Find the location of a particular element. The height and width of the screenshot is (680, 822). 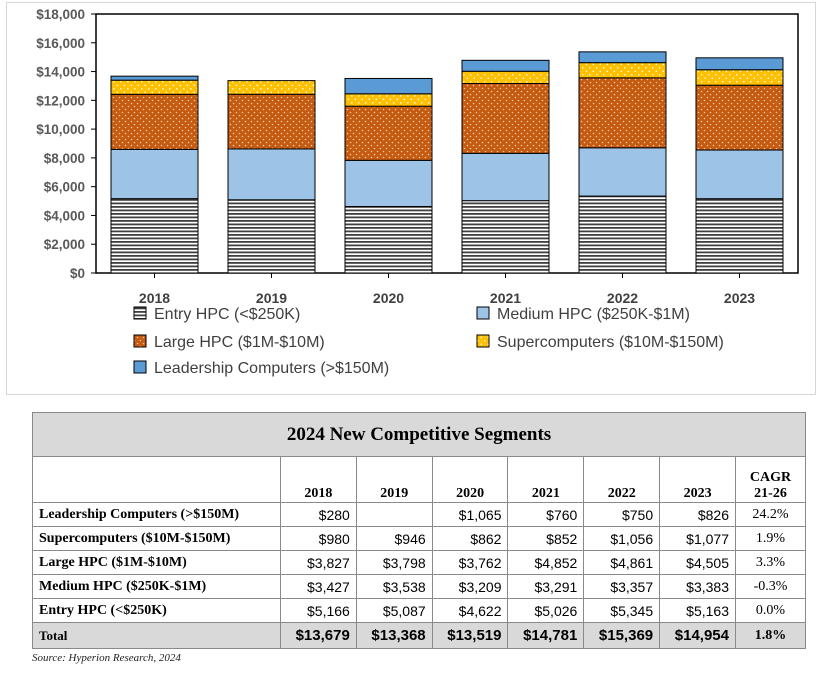

row-label: Leadership Computers (>$150M) is located at coordinates (156, 514).